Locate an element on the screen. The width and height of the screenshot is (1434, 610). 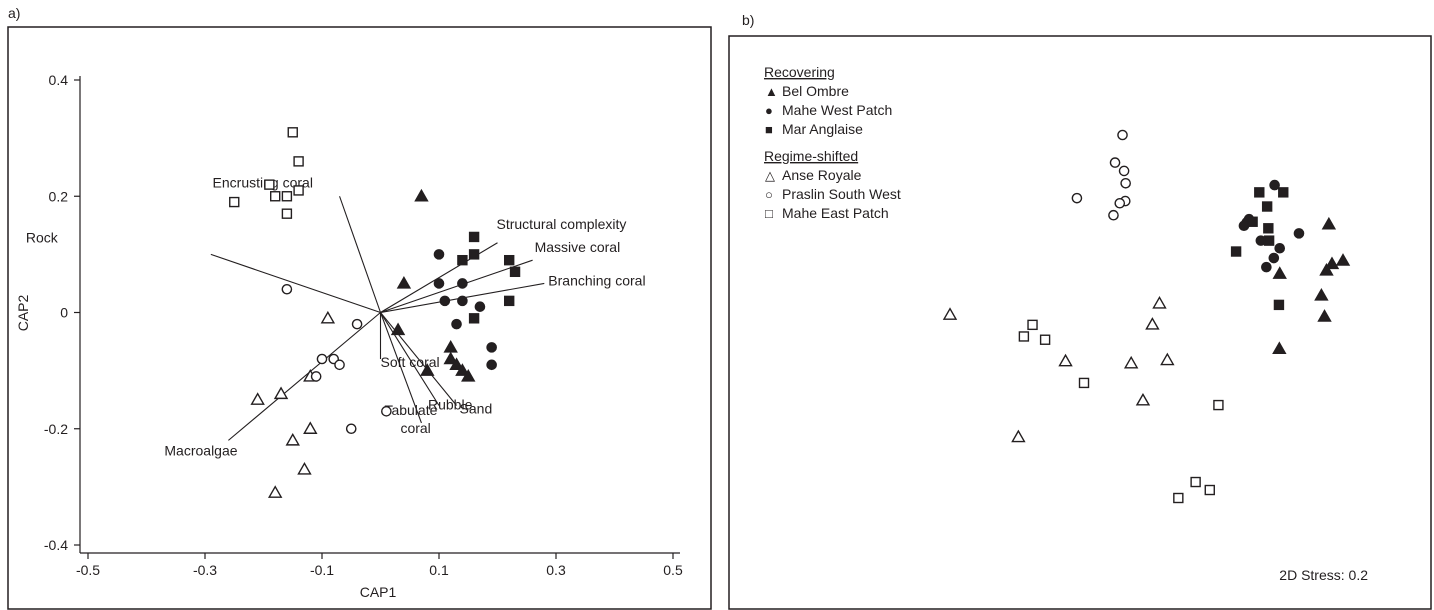
legend-symbol-anse-royale: △ is located at coordinates (770, 175).